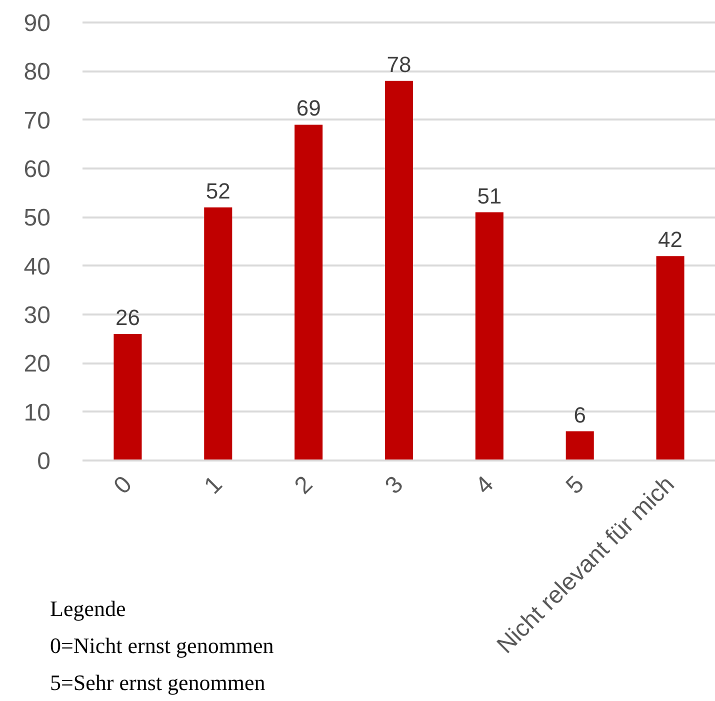  I want to click on x-tick-label: 3, so click(394, 485).